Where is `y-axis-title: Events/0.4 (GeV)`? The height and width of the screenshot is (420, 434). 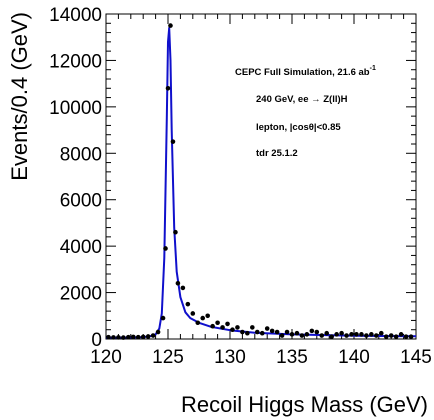
y-axis-title: Events/0.4 (GeV) is located at coordinates (19, 96).